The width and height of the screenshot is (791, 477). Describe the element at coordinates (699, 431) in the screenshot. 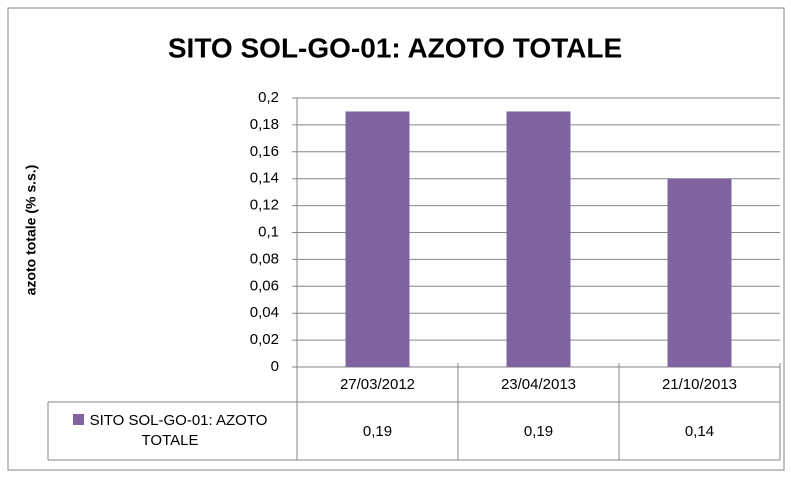

I see `table-value: 0,14` at that location.